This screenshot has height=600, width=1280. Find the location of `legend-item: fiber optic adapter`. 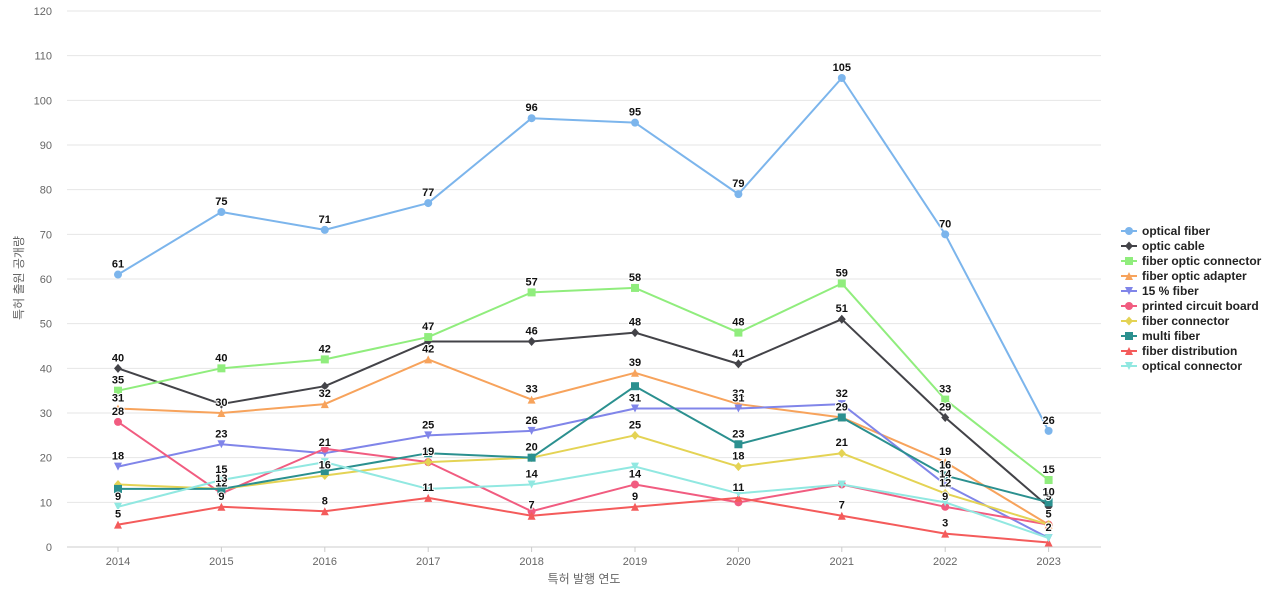

legend-item: fiber optic adapter is located at coordinates (1184, 276).